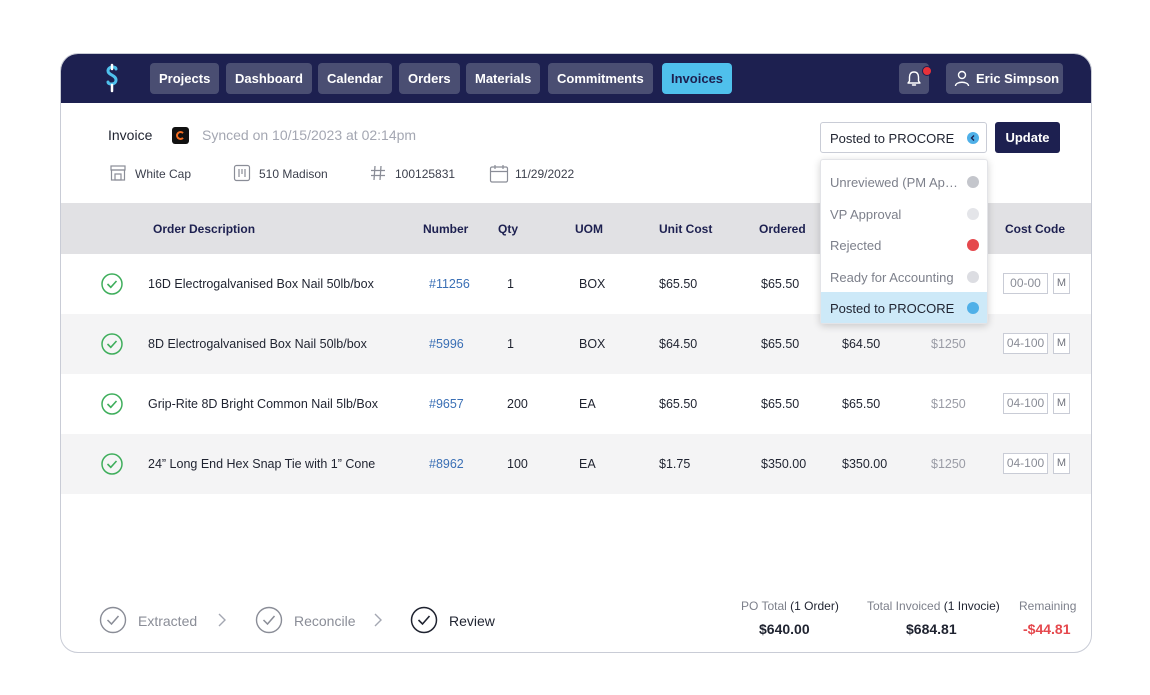 This screenshot has height=695, width=1150. I want to click on nav-invoices: Invoices, so click(697, 78).